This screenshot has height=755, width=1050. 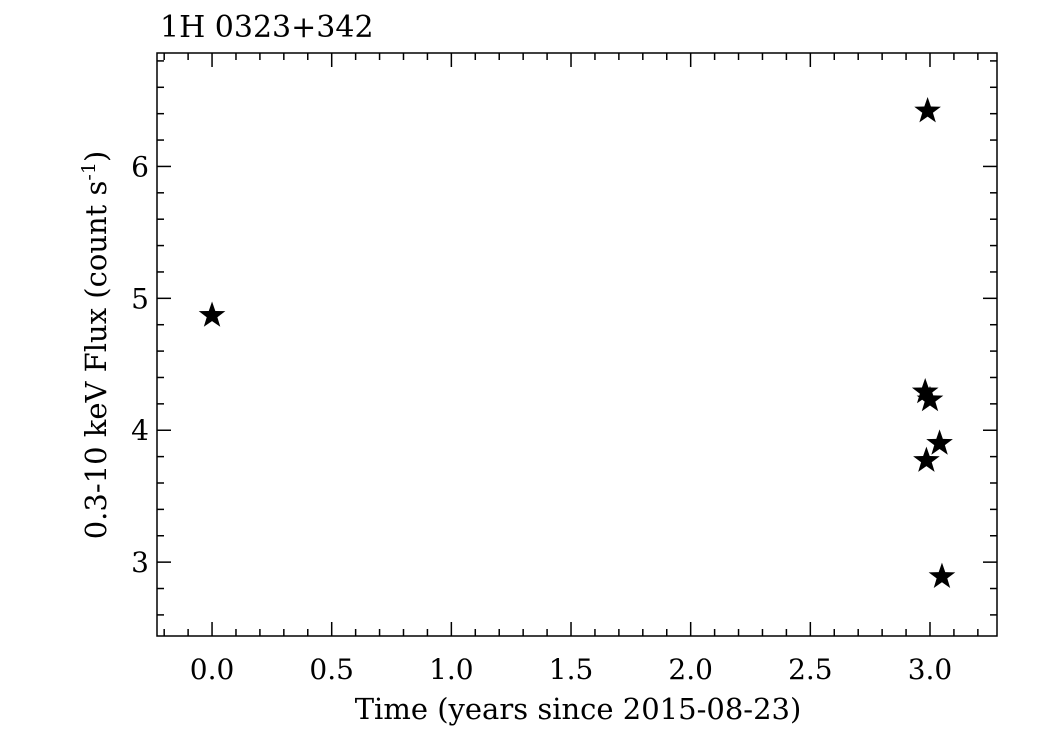 What do you see at coordinates (930, 669) in the screenshot?
I see `x-tick-label: 3.0` at bounding box center [930, 669].